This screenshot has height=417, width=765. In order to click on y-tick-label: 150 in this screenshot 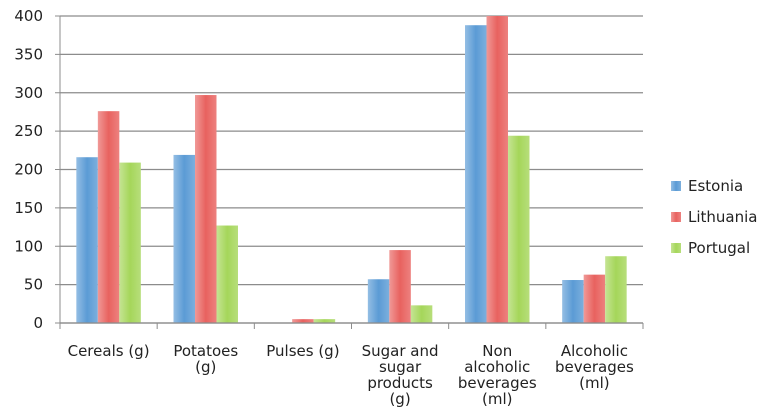, I will do `click(28, 208)`.